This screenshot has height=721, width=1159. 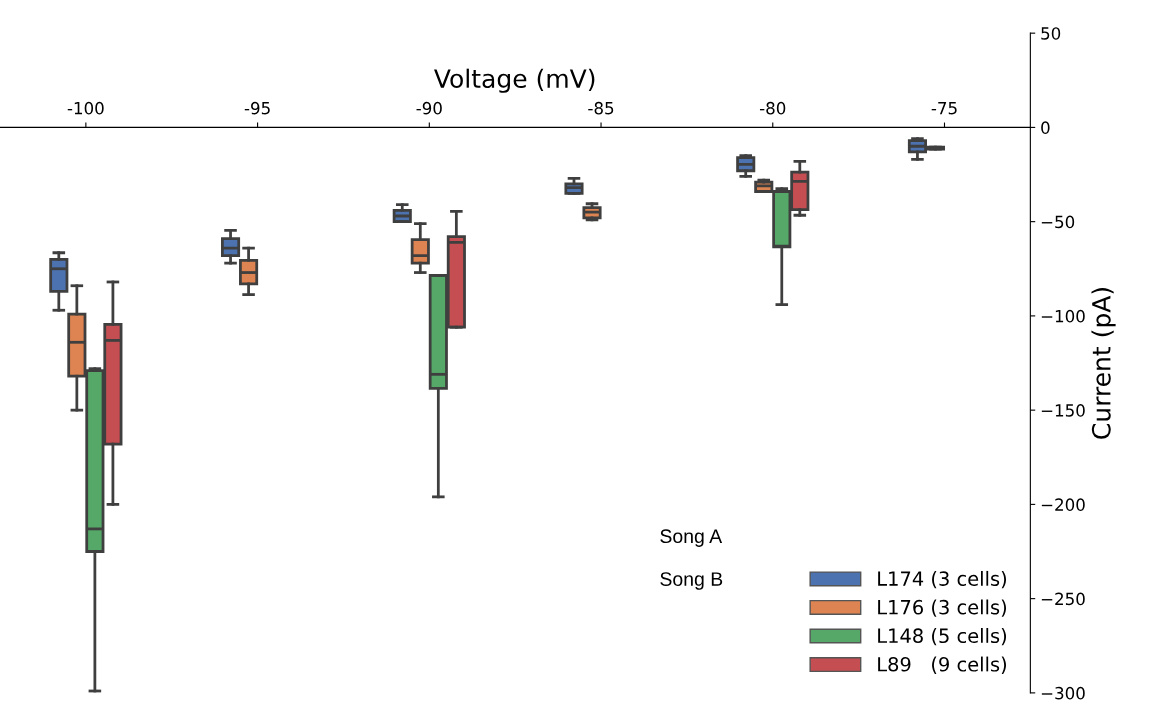 What do you see at coordinates (691, 581) in the screenshot?
I see `annotation: Song B` at bounding box center [691, 581].